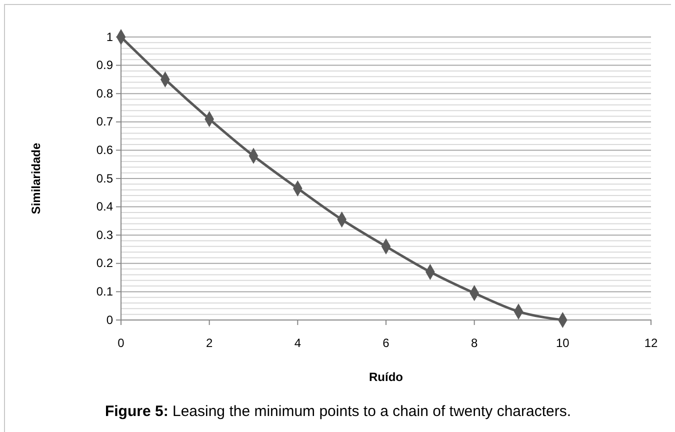  Describe the element at coordinates (474, 343) in the screenshot. I see `x-tick-label: 8` at that location.